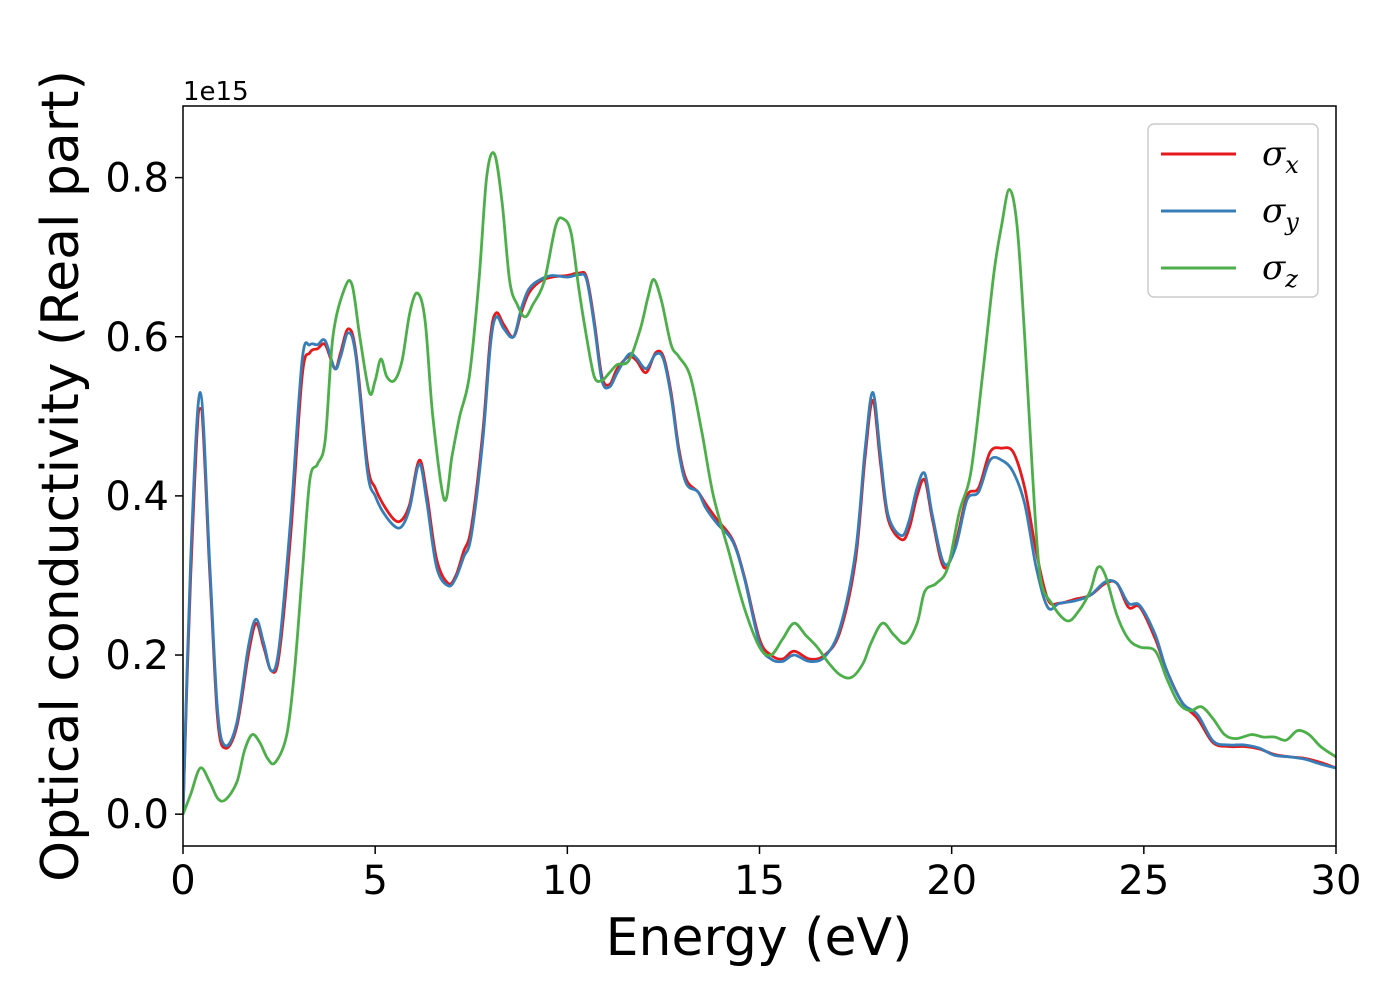 The image size is (1400, 1000). I want to click on x-tick-label: 15, so click(759, 881).